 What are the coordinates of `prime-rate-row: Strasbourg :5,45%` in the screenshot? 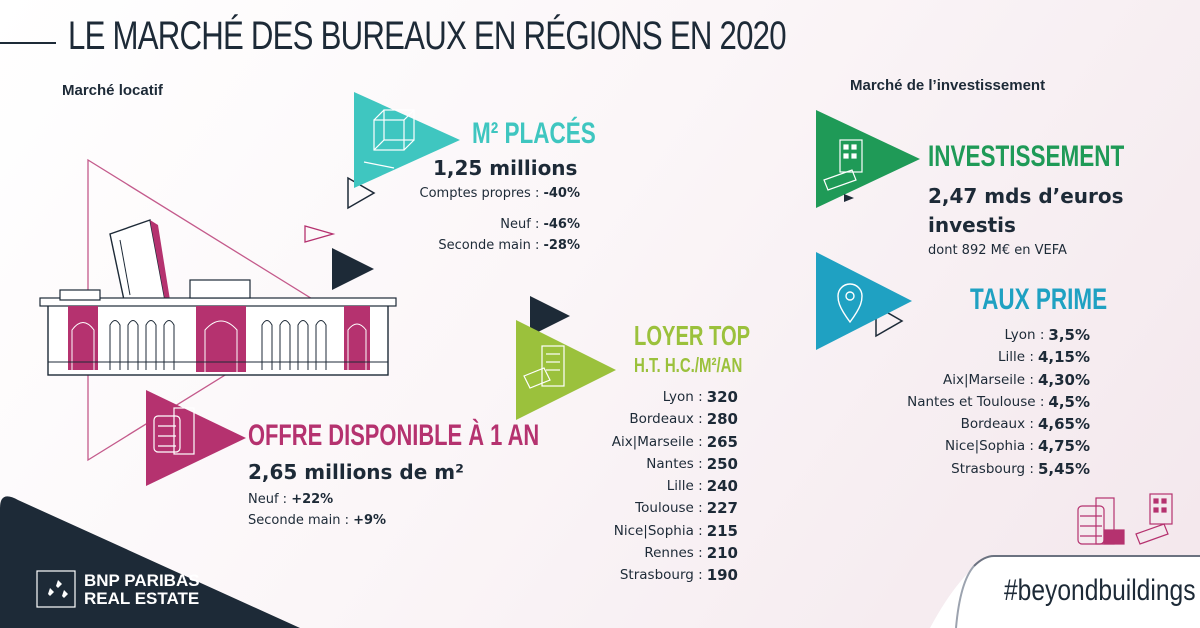 It's located at (1020, 468).